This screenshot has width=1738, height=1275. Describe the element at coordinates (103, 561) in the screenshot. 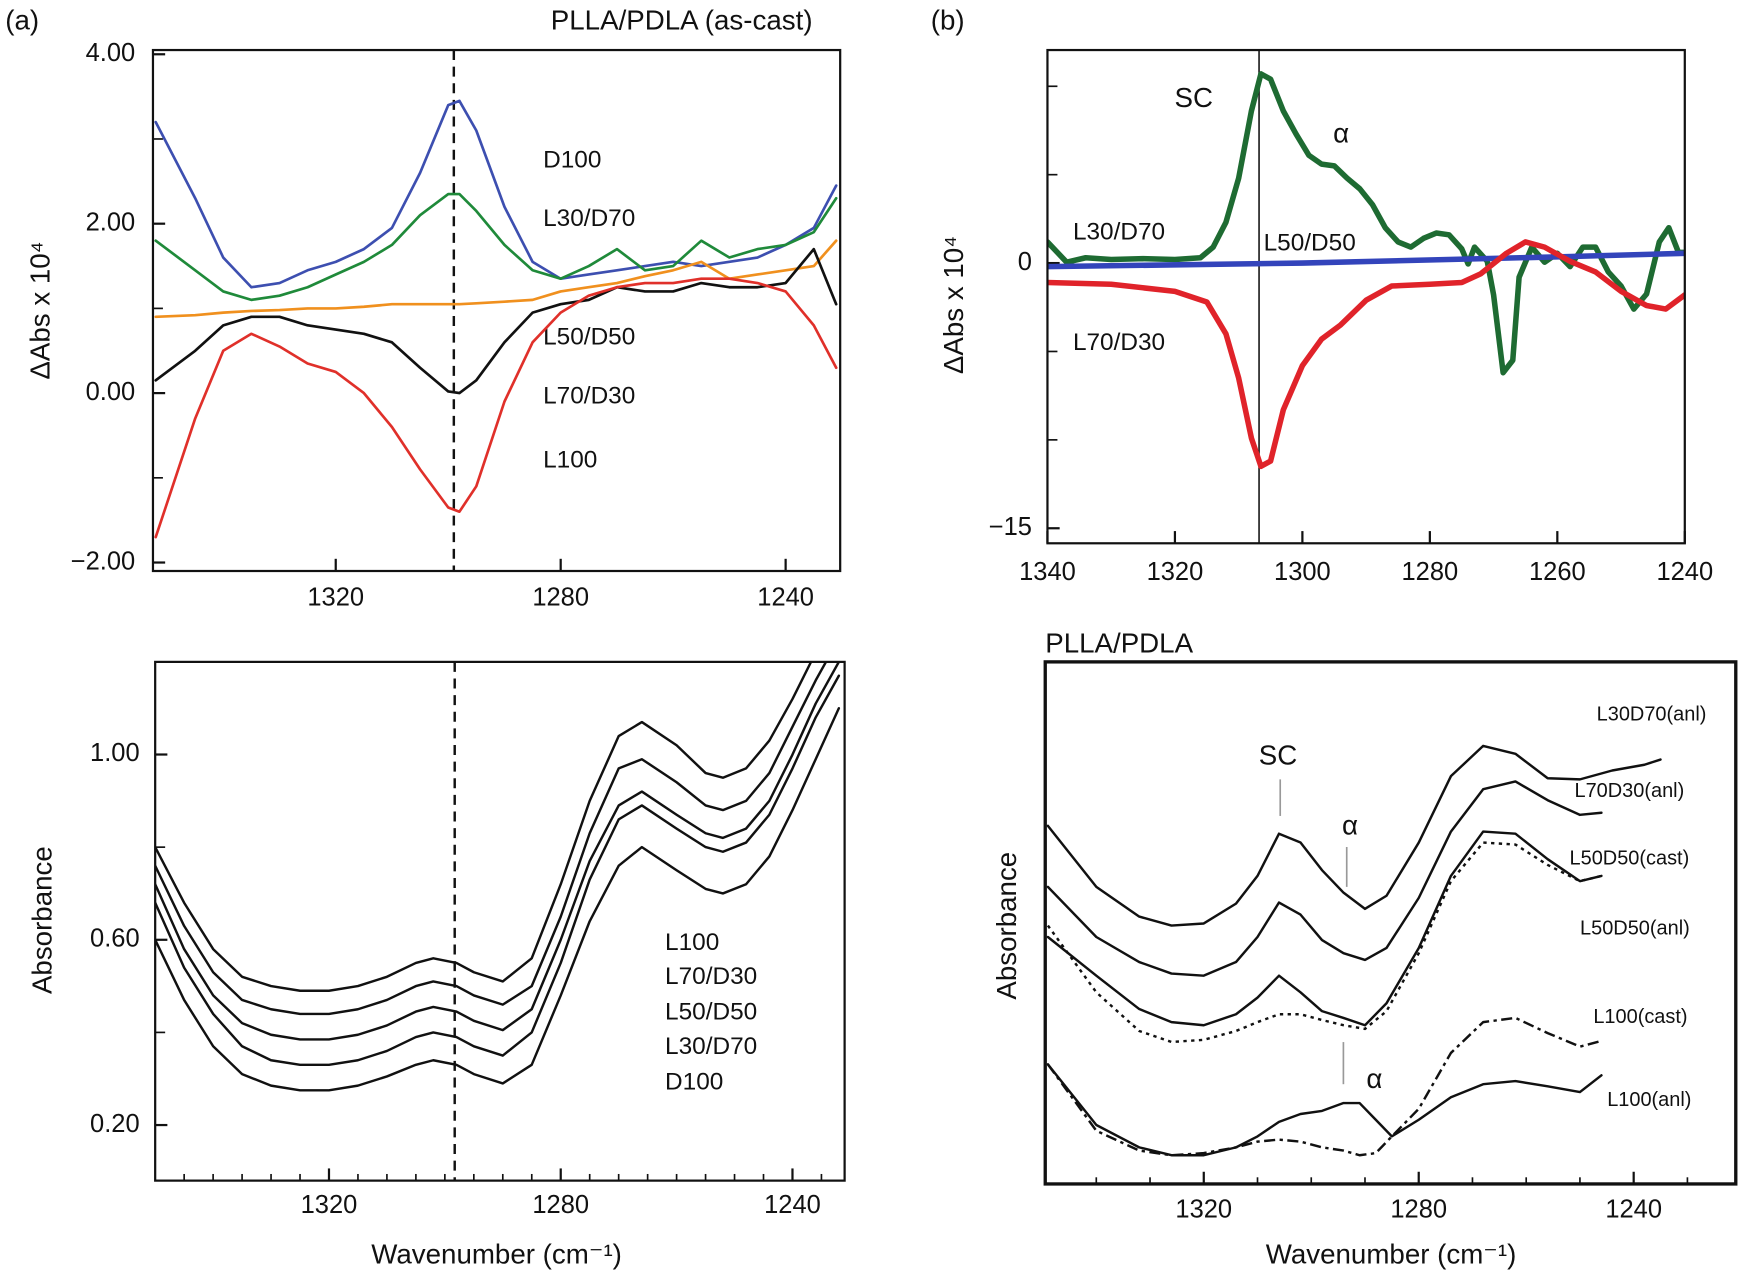

I see `y-tick-label: −2.00` at that location.